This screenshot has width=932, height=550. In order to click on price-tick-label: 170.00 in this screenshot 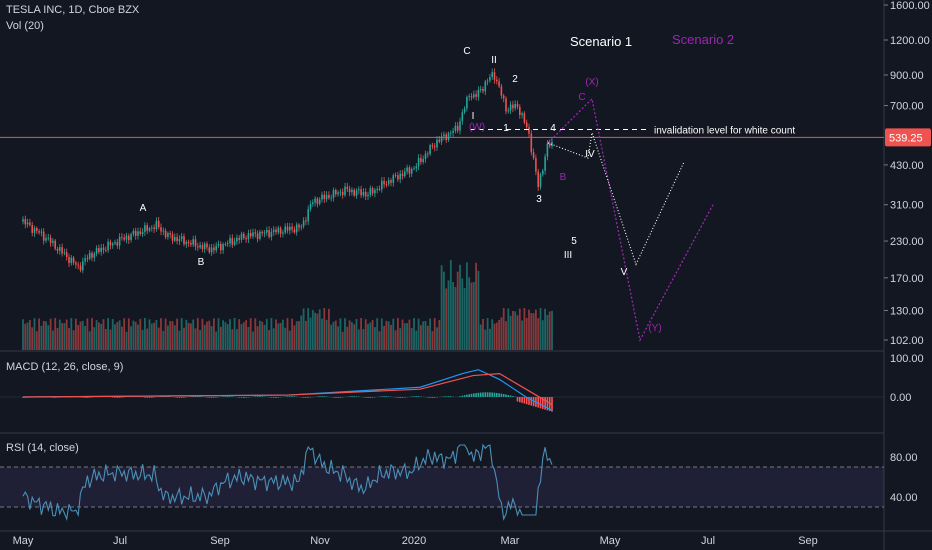, I will do `click(907, 279)`.